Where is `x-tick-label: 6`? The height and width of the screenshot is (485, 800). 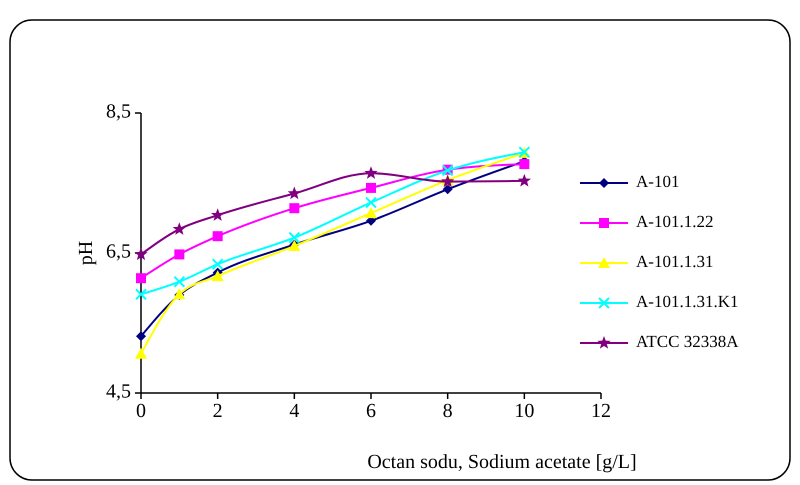
x-tick-label: 6 is located at coordinates (371, 411).